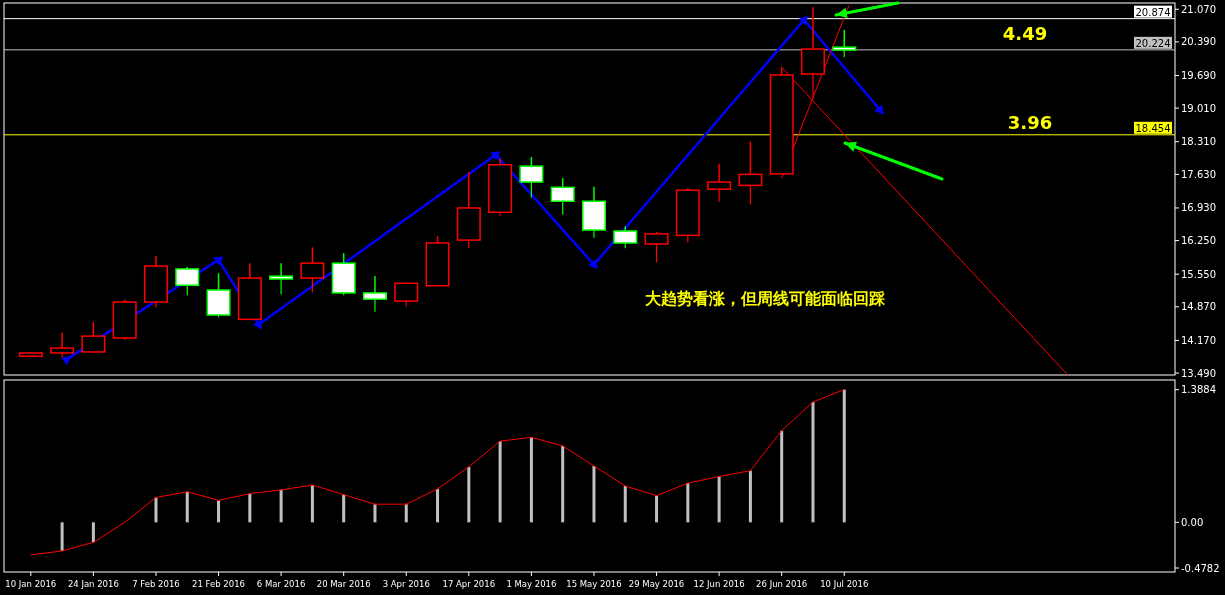 The image size is (1225, 595). Describe the element at coordinates (1198, 142) in the screenshot. I see `y-tick-label: 18.310` at that location.